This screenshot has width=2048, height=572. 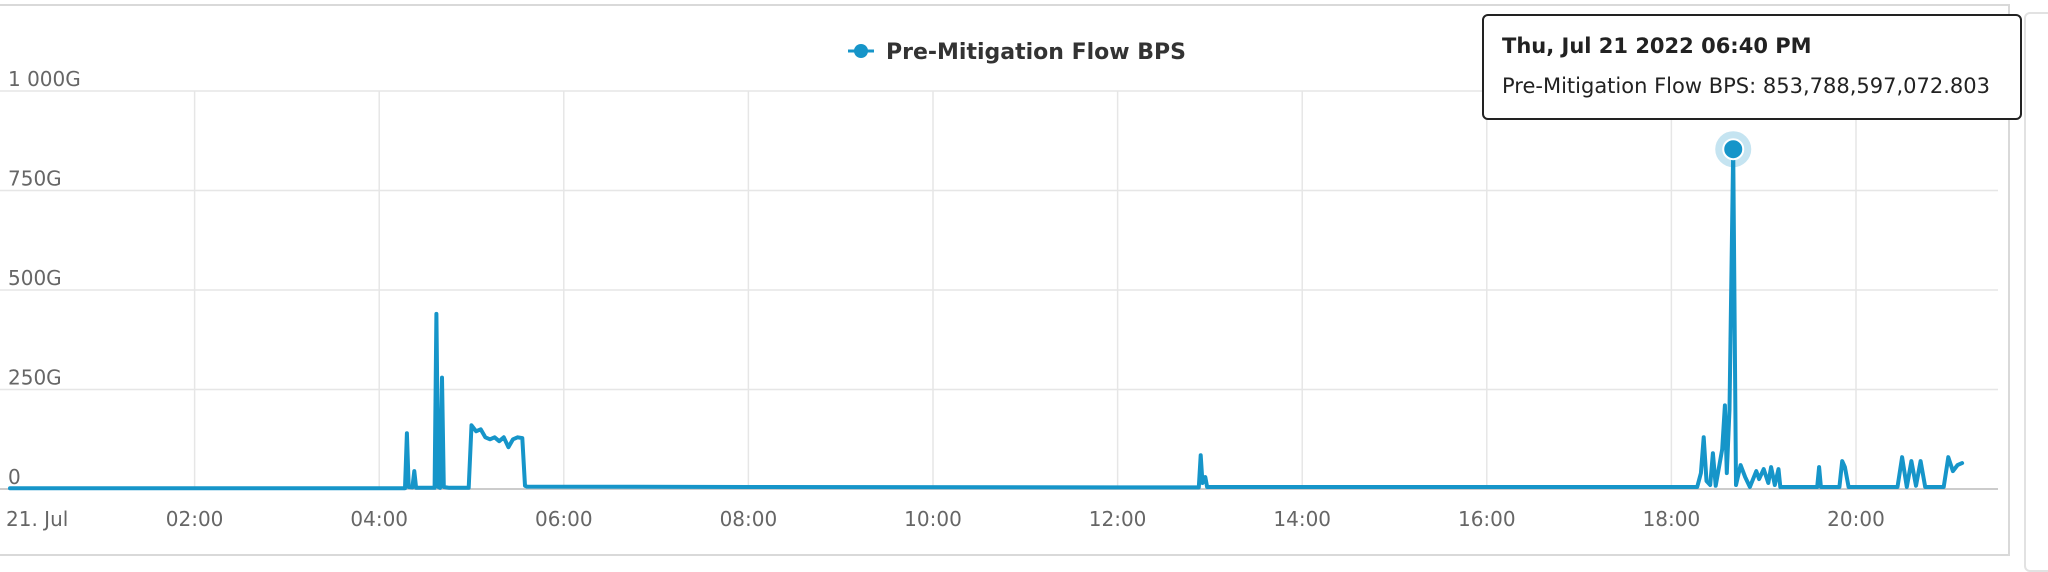 What do you see at coordinates (379, 519) in the screenshot?
I see `x-tick-label: 04:00` at bounding box center [379, 519].